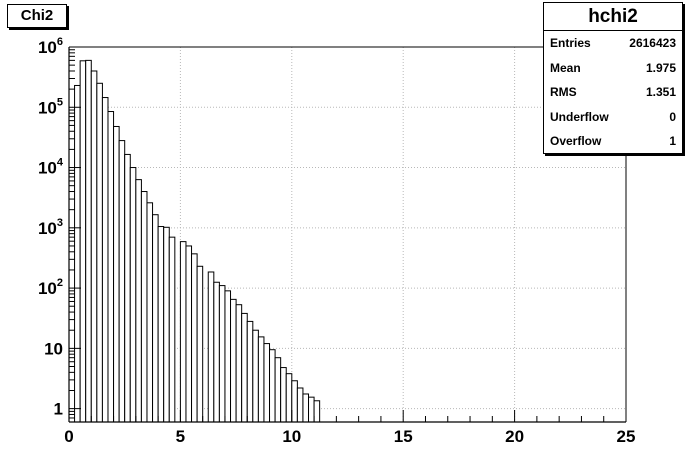 This screenshot has width=696, height=472. I want to click on stats-value: 1.975, so click(660, 67).